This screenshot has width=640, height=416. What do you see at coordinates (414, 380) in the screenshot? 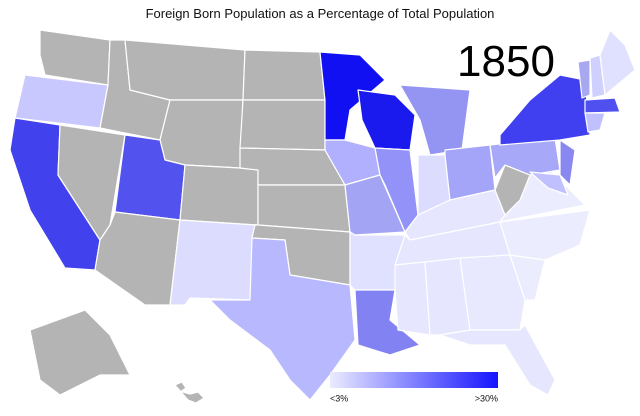
I see `legend-gradient` at bounding box center [414, 380].